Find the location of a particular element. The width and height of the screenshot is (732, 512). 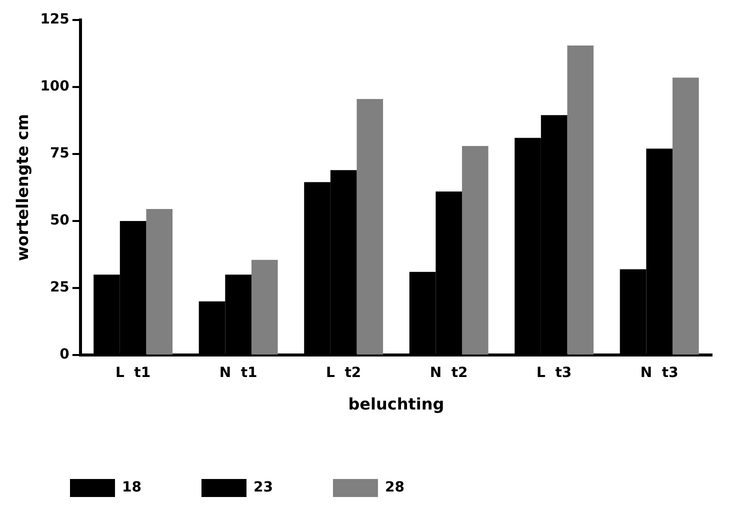

x-tick-label: L t2 is located at coordinates (344, 373).